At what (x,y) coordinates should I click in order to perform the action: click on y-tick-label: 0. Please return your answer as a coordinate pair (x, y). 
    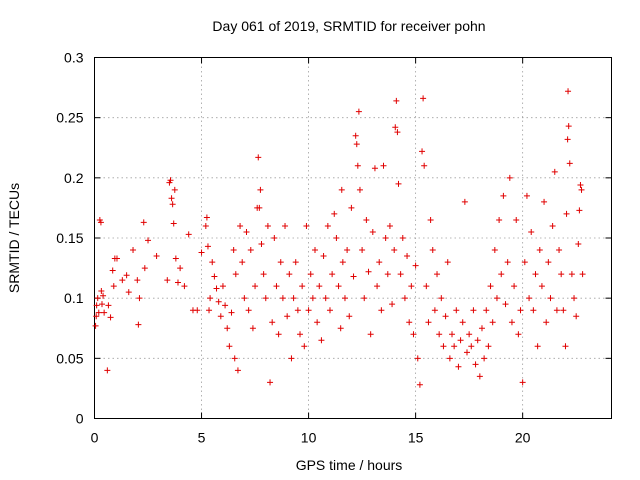
    Looking at the image, I should click on (80, 419).